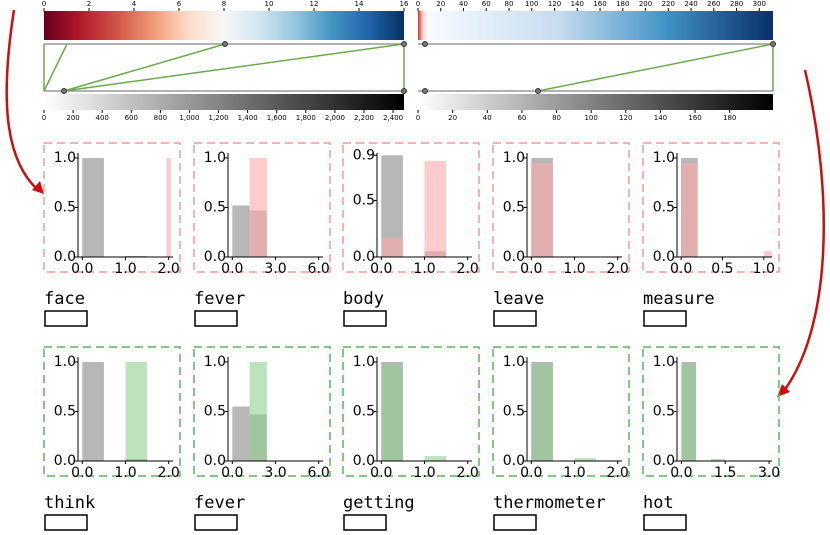 The height and width of the screenshot is (535, 830). What do you see at coordinates (408, 67) in the screenshot?
I see `mapping-links` at bounding box center [408, 67].